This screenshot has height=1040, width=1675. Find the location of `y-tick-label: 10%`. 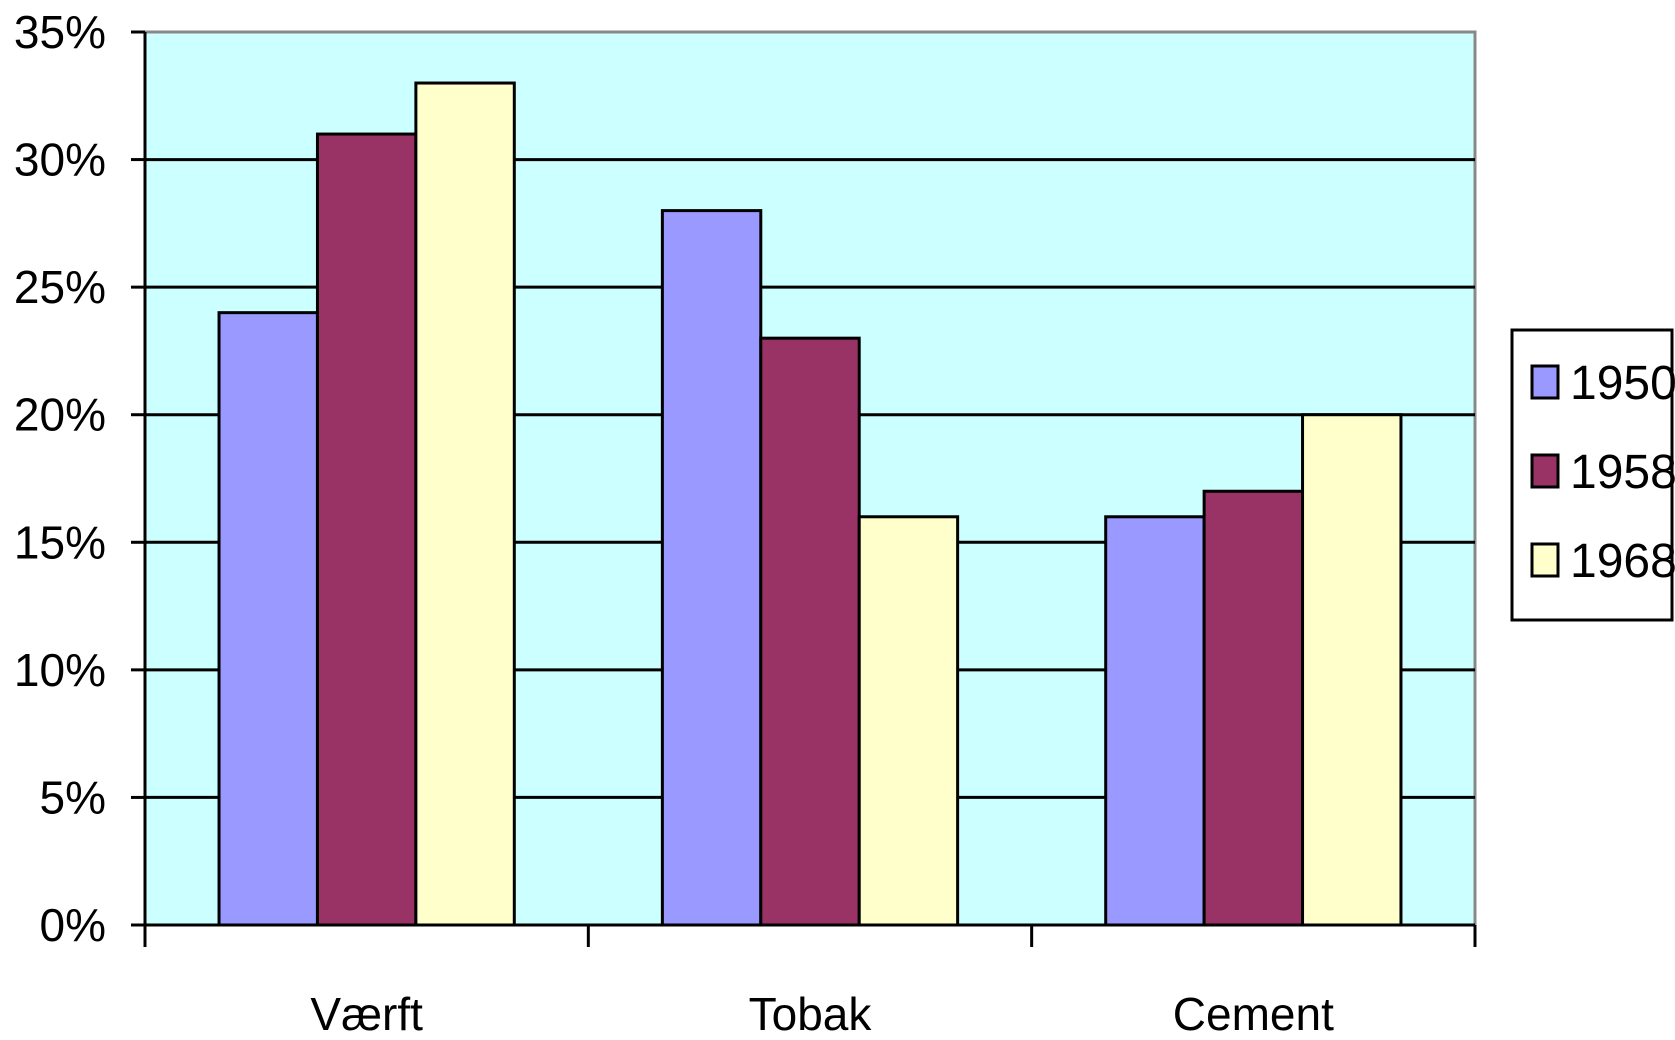

y-tick-label: 10% is located at coordinates (60, 670).